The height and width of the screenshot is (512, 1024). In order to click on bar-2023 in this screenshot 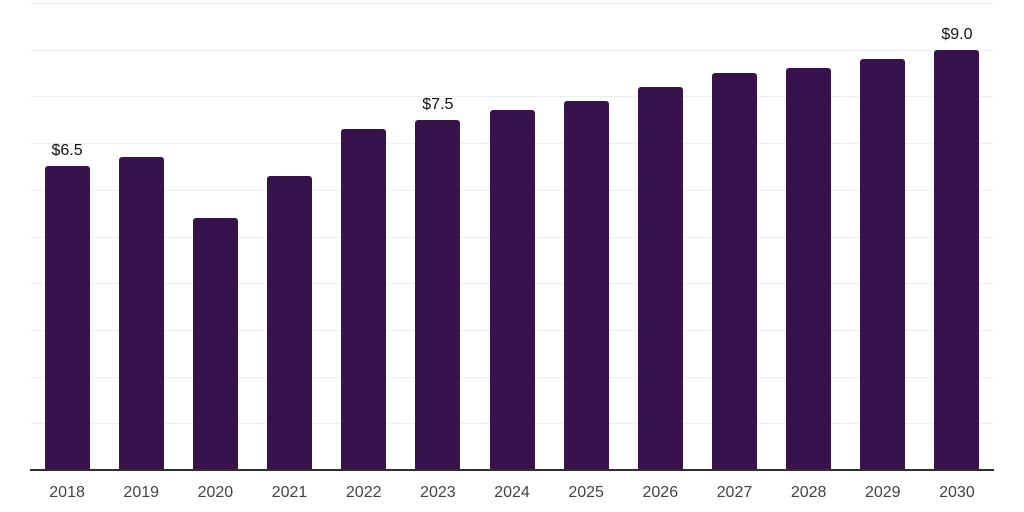, I will do `click(438, 294)`.